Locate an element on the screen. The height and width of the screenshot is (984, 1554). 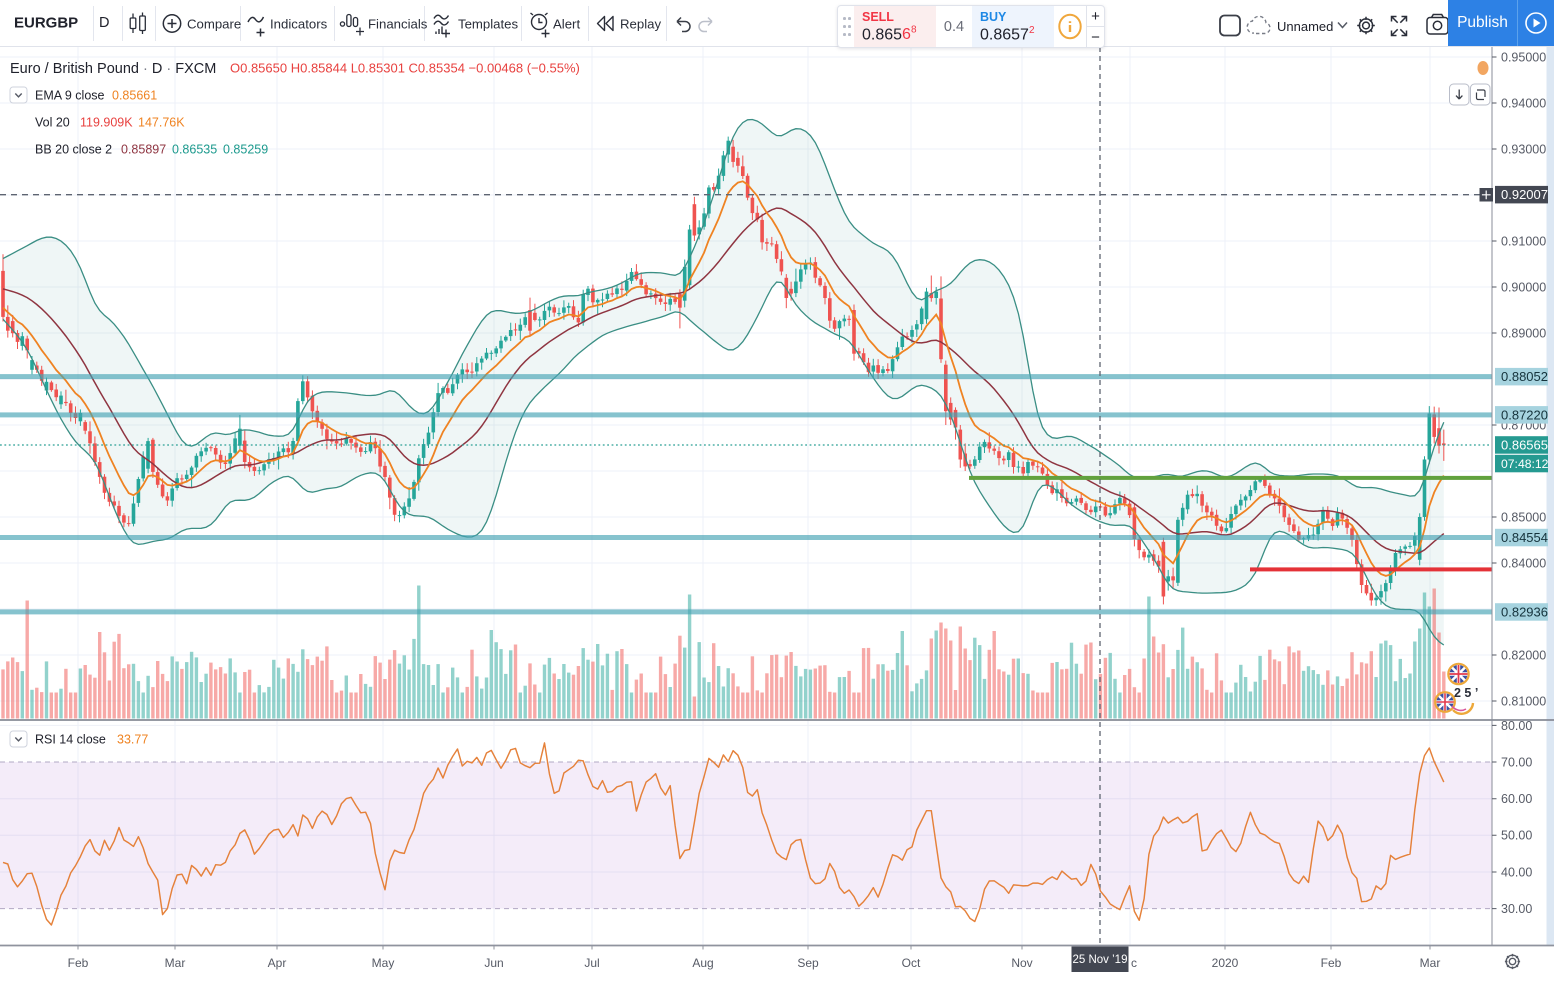
svg-text: 0.95000 is located at coordinates (1523, 57).